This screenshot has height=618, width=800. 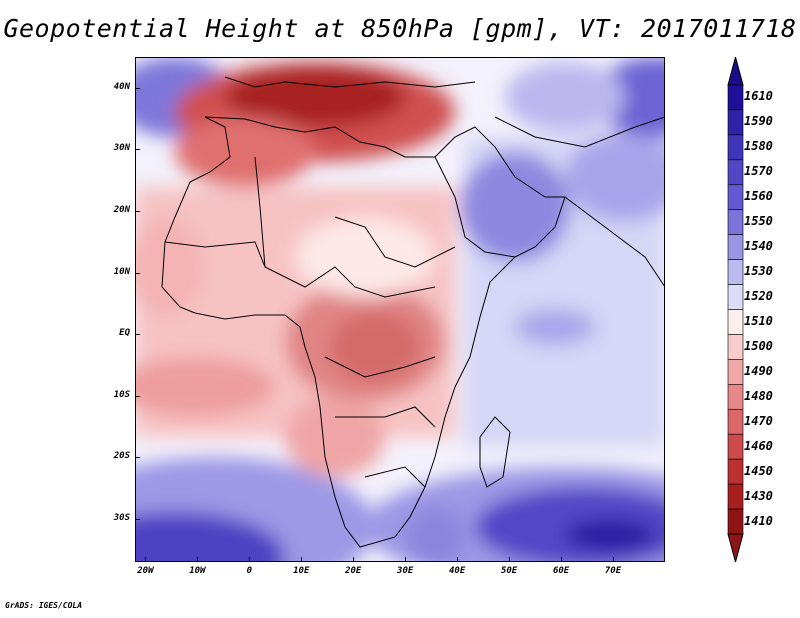 I want to click on colorbar-label: 1490, so click(x=758, y=371).